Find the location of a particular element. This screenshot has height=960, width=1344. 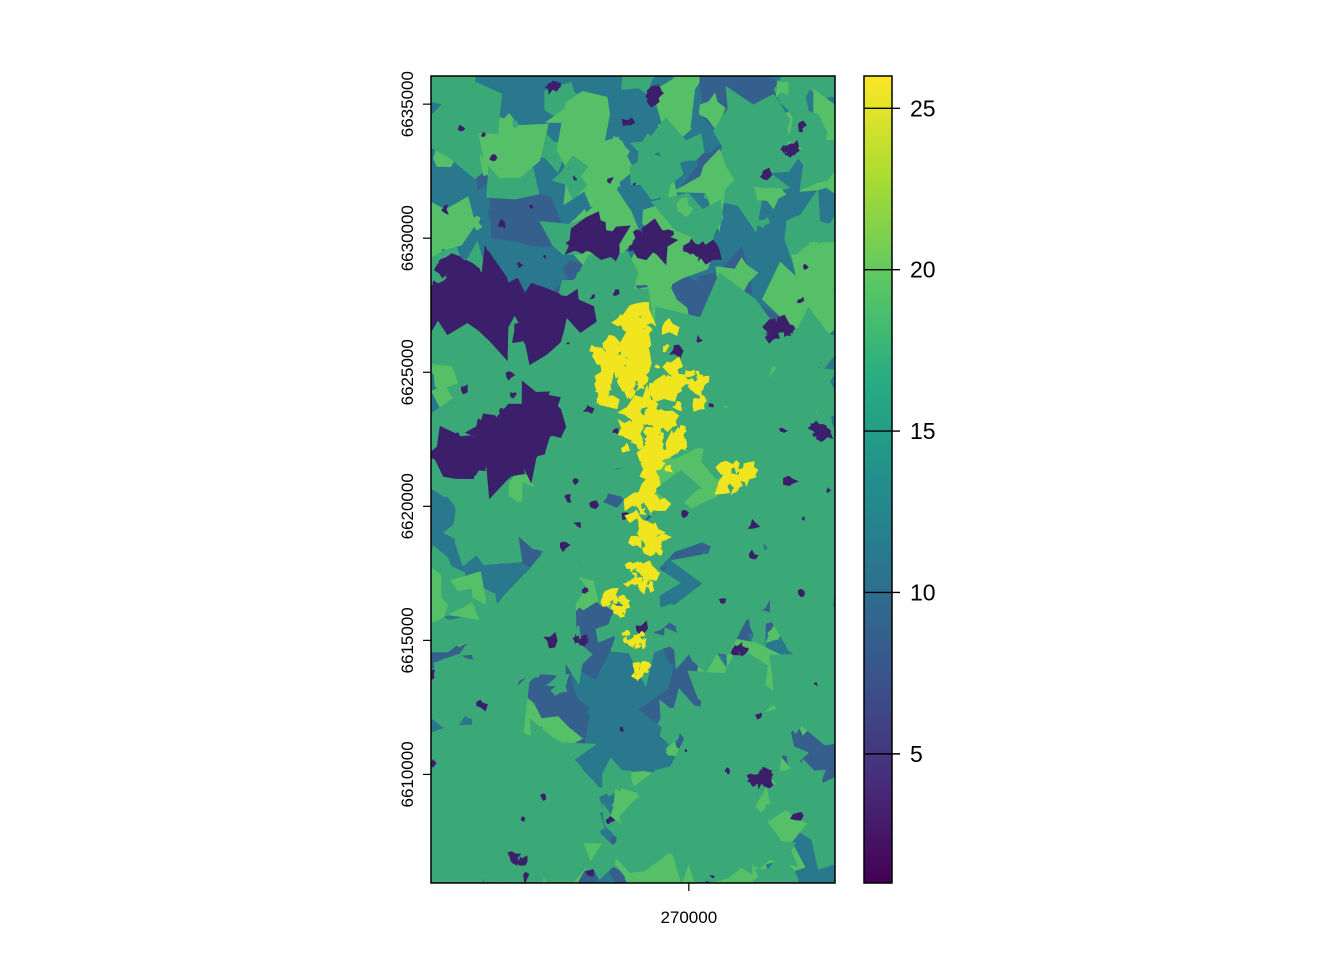

colorbar-frame is located at coordinates (878, 479).